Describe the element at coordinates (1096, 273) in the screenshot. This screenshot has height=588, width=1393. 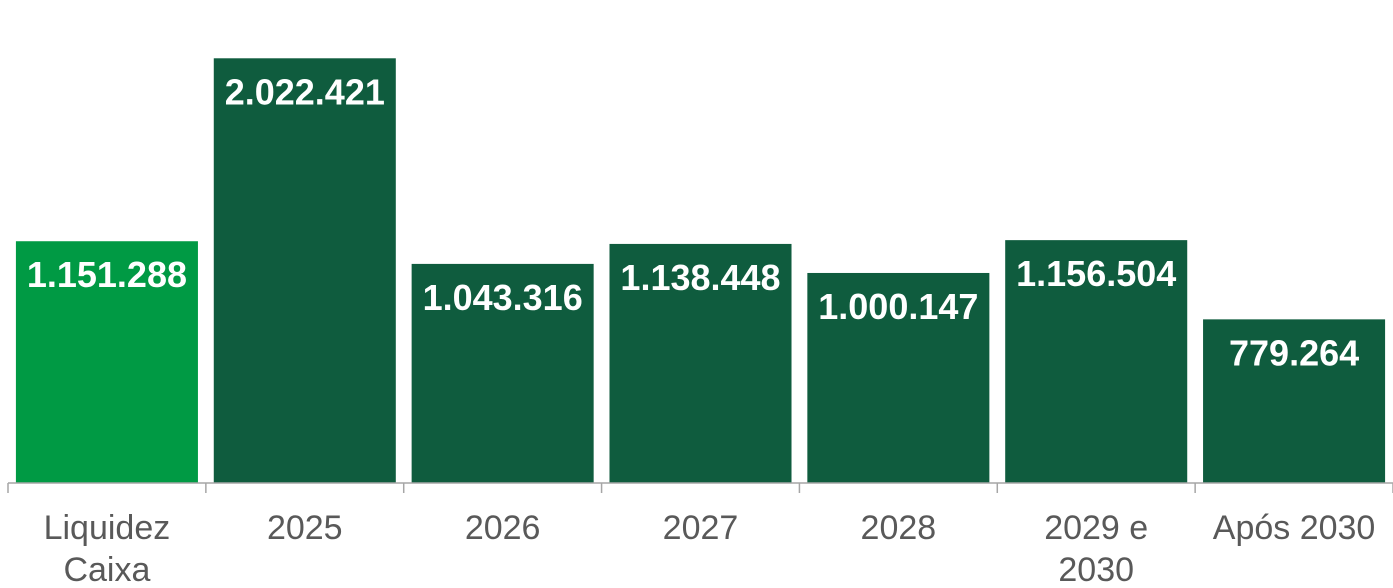
I see `bar-value-label: 1.156.504` at that location.